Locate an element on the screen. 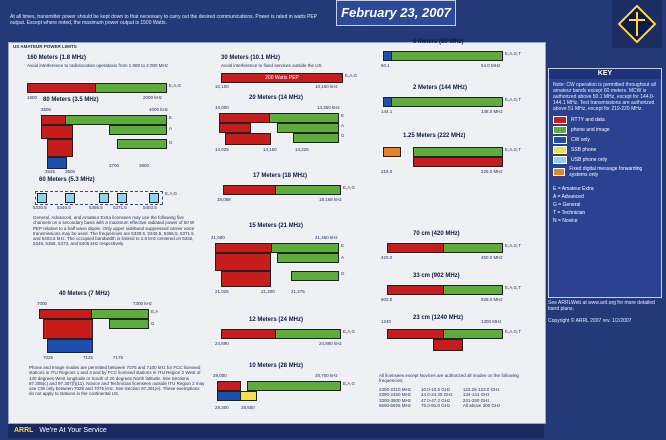 This screenshot has width=666, height=440. band-20m-end: 14,350 kHz is located at coordinates (328, 107).